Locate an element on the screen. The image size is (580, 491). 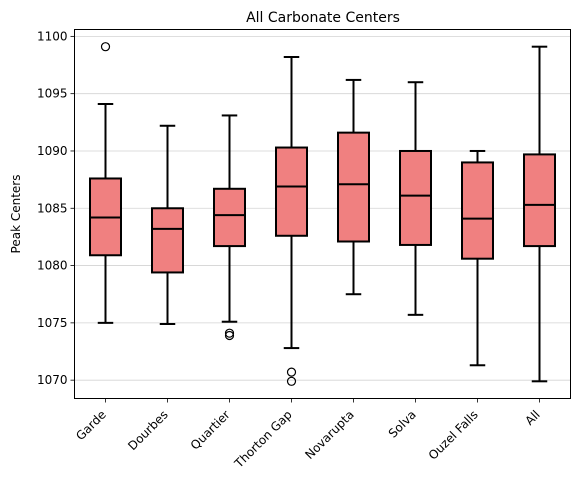
y-tick-label: 1100 is located at coordinates (52, 36).